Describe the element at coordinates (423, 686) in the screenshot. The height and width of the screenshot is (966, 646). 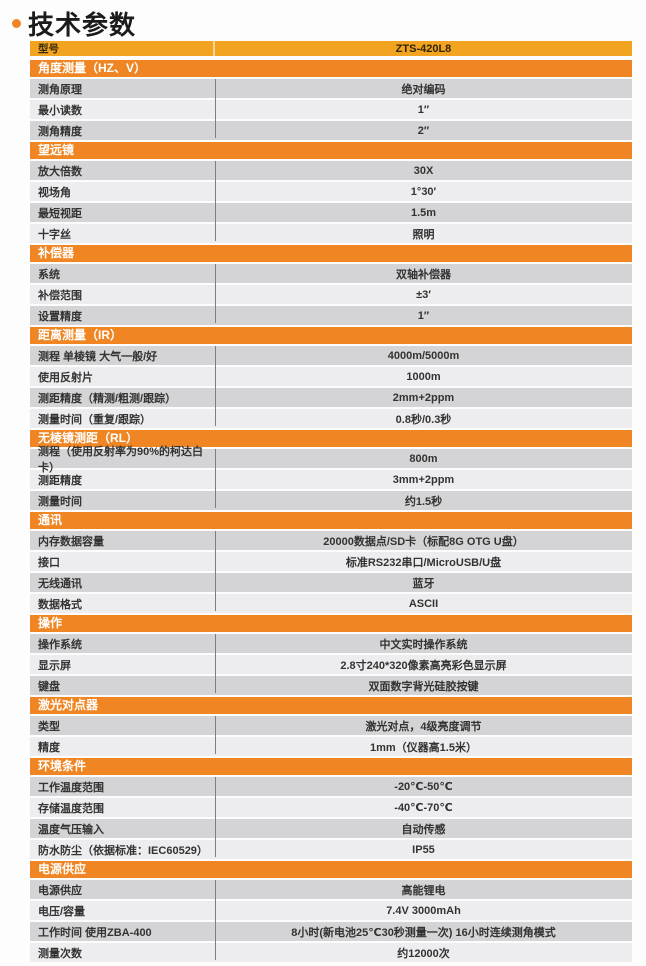
I see `row-value: 双面数字背光硅胶按键` at that location.